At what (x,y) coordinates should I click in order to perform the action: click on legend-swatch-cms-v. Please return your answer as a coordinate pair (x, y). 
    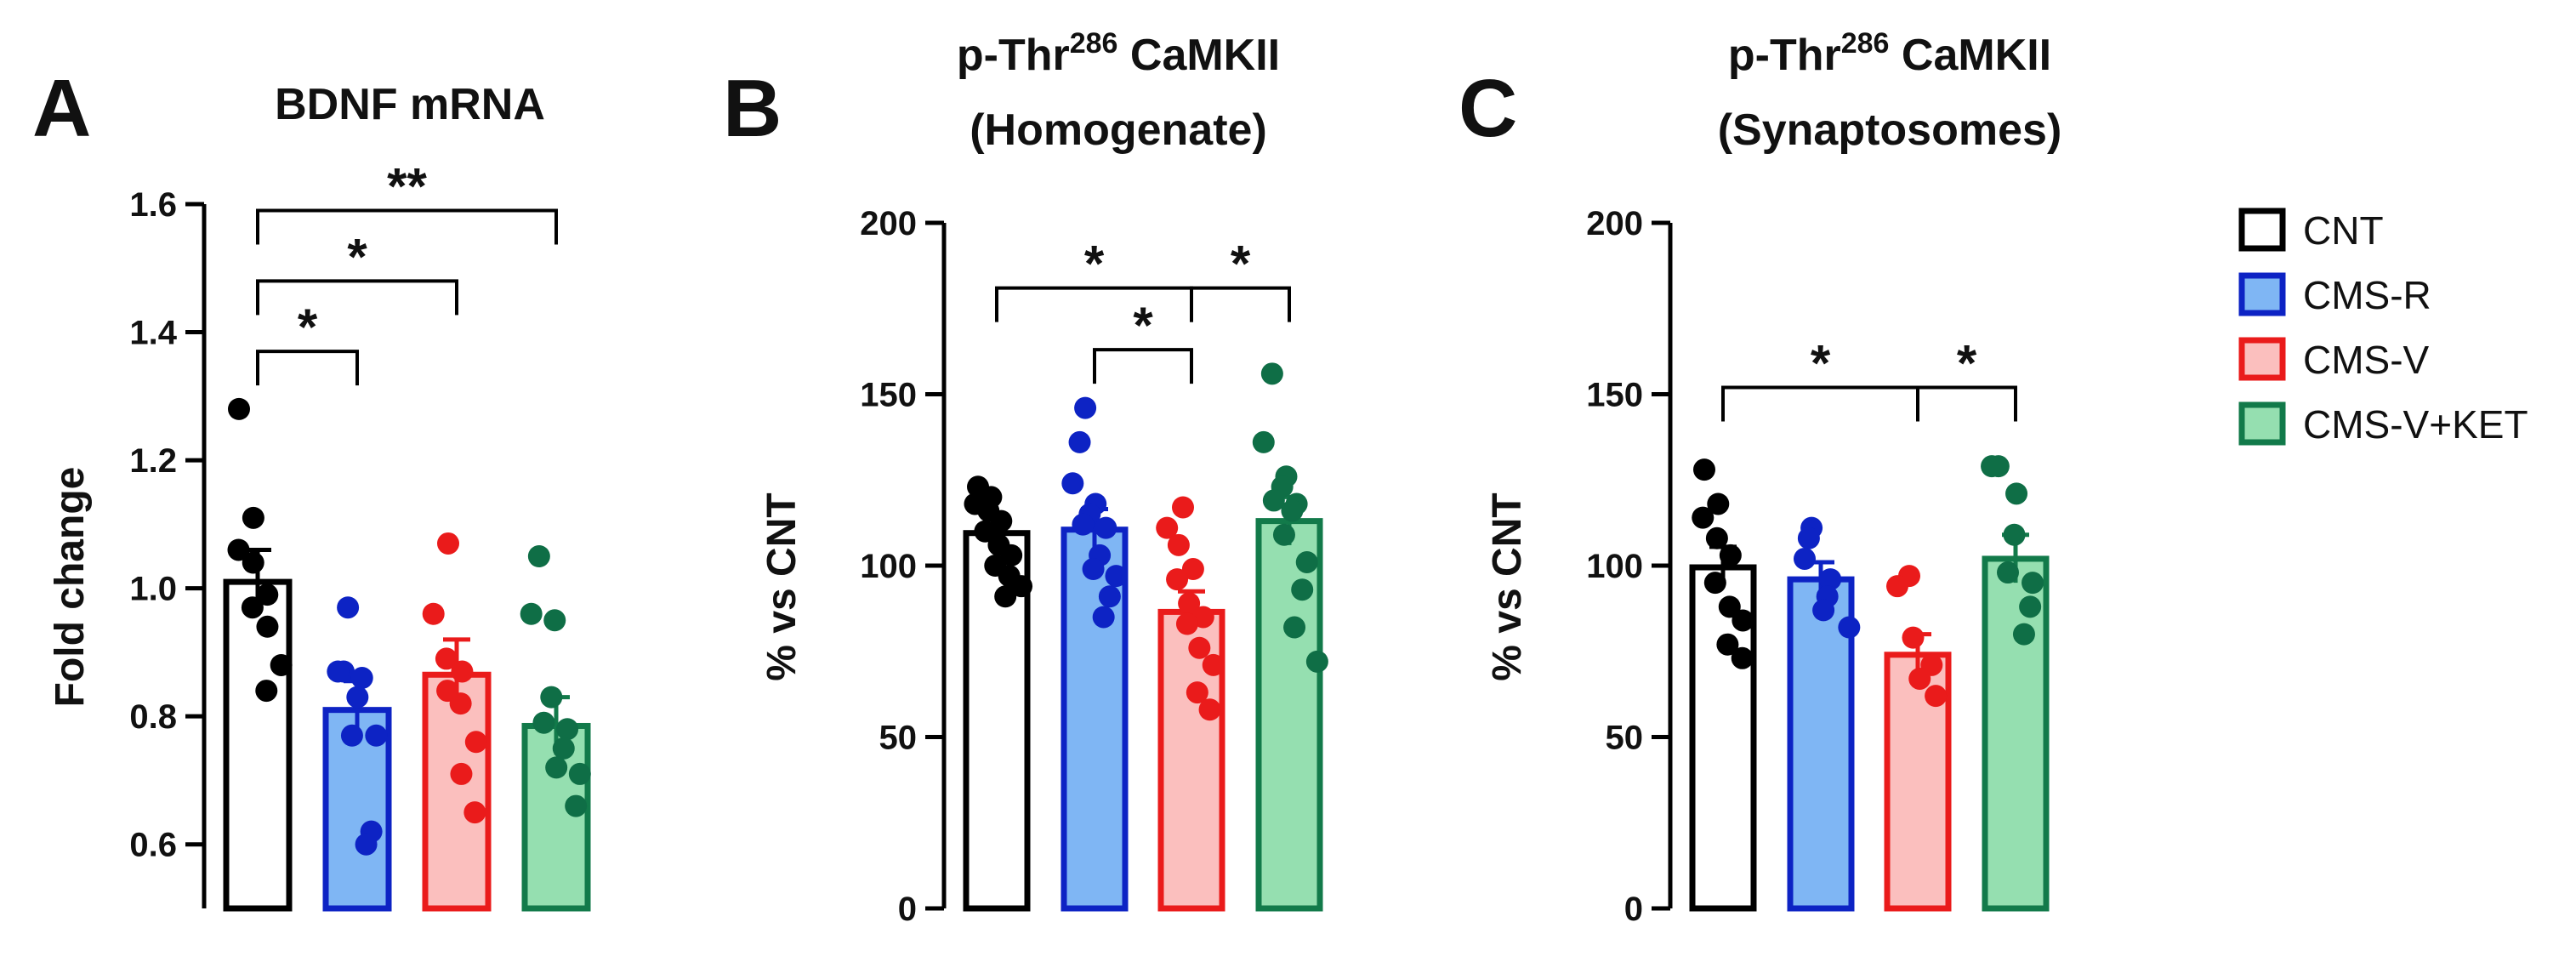
    Looking at the image, I should click on (2262, 359).